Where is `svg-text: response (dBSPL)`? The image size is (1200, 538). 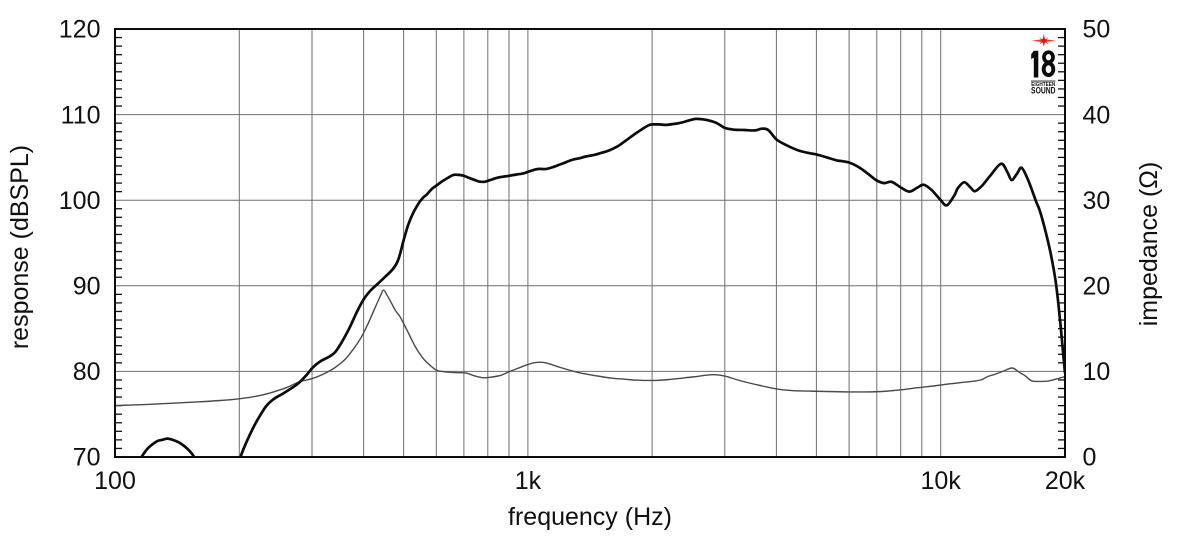
svg-text: response (dBSPL) is located at coordinates (20, 247).